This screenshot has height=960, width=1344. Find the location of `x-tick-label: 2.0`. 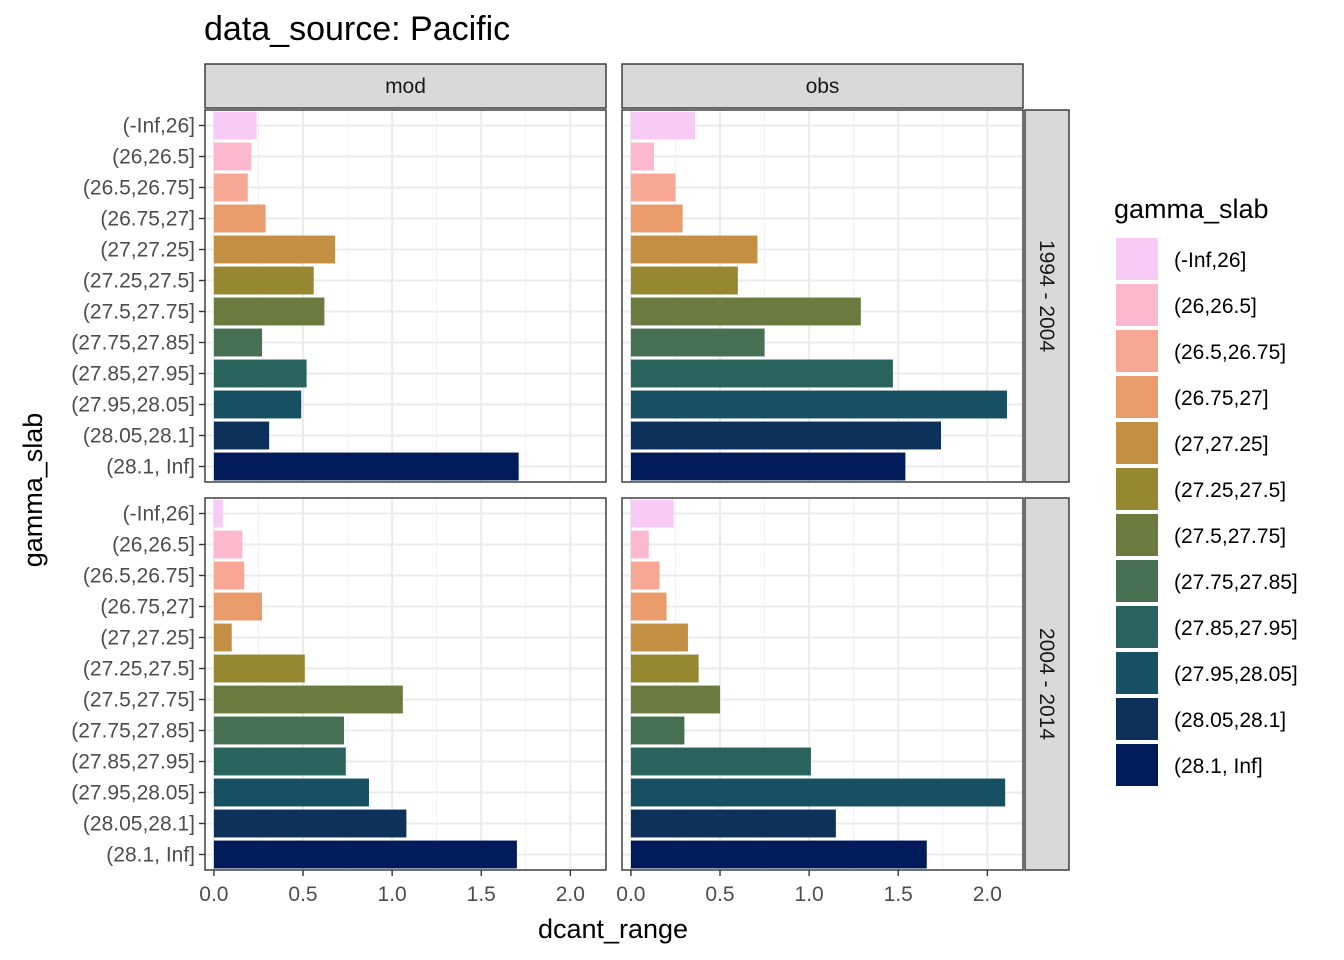

x-tick-label: 2.0 is located at coordinates (987, 894).